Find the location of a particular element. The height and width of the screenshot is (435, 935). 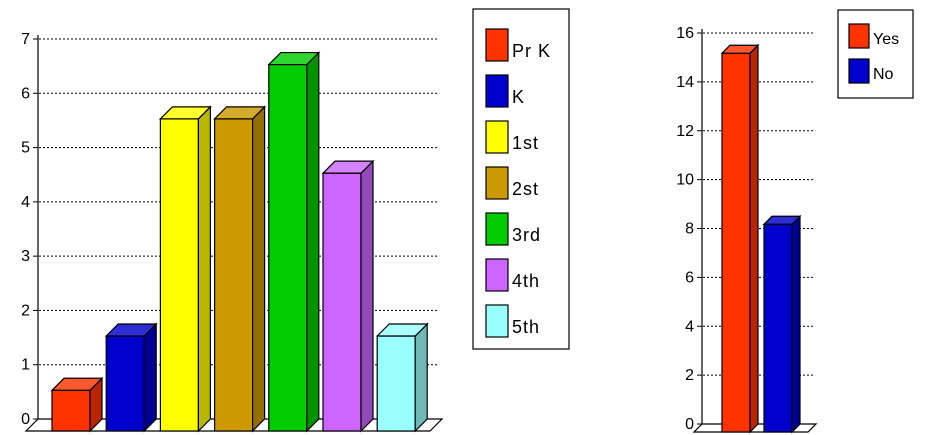

y-tick-label: 8 is located at coordinates (689, 229).